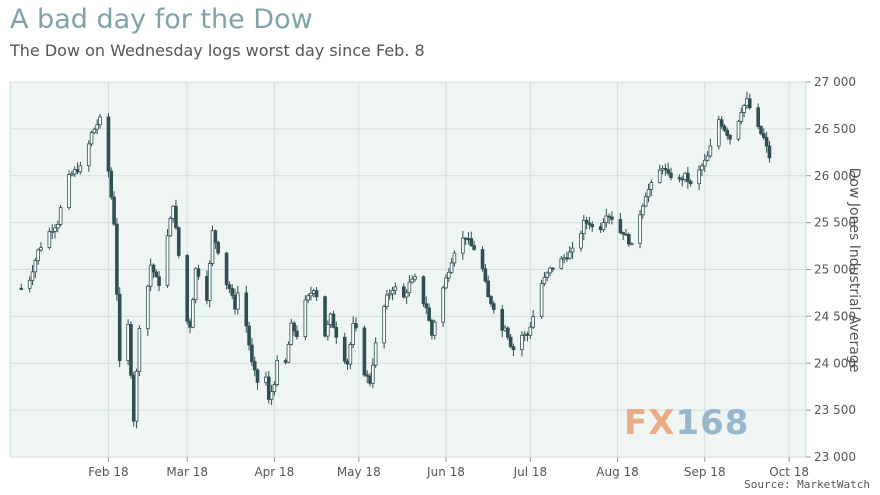 This screenshot has width=880, height=495. Describe the element at coordinates (835, 410) in the screenshot. I see `y-tick-label: 23 500` at that location.